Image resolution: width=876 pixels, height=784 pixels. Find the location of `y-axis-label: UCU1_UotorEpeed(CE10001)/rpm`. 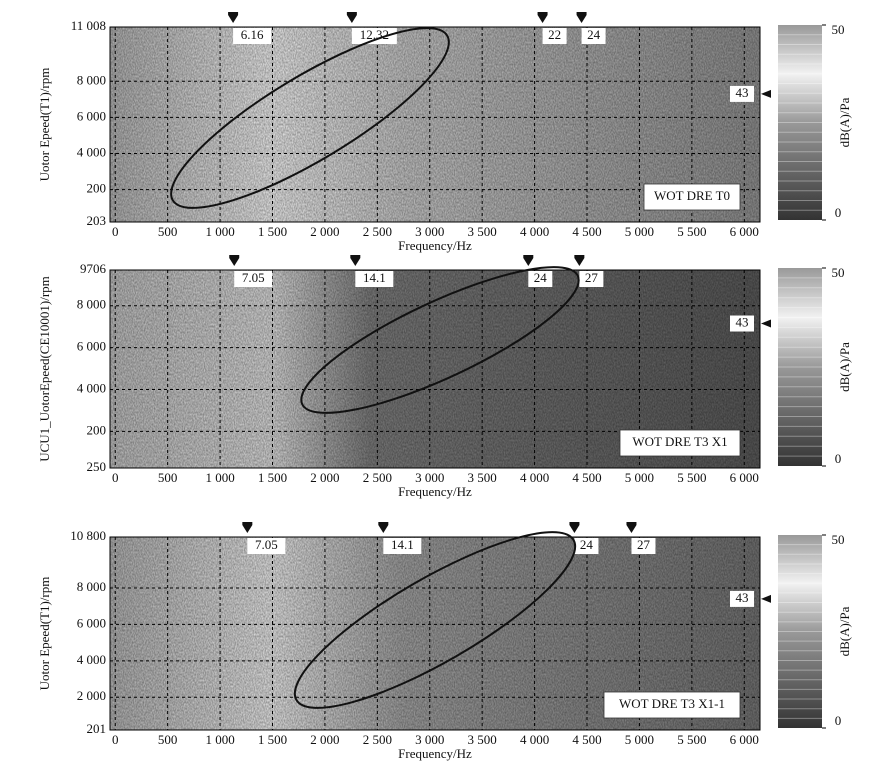

y-axis-label: UCU1_UotorEpeed(CE10001)/rpm is located at coordinates (44, 369).